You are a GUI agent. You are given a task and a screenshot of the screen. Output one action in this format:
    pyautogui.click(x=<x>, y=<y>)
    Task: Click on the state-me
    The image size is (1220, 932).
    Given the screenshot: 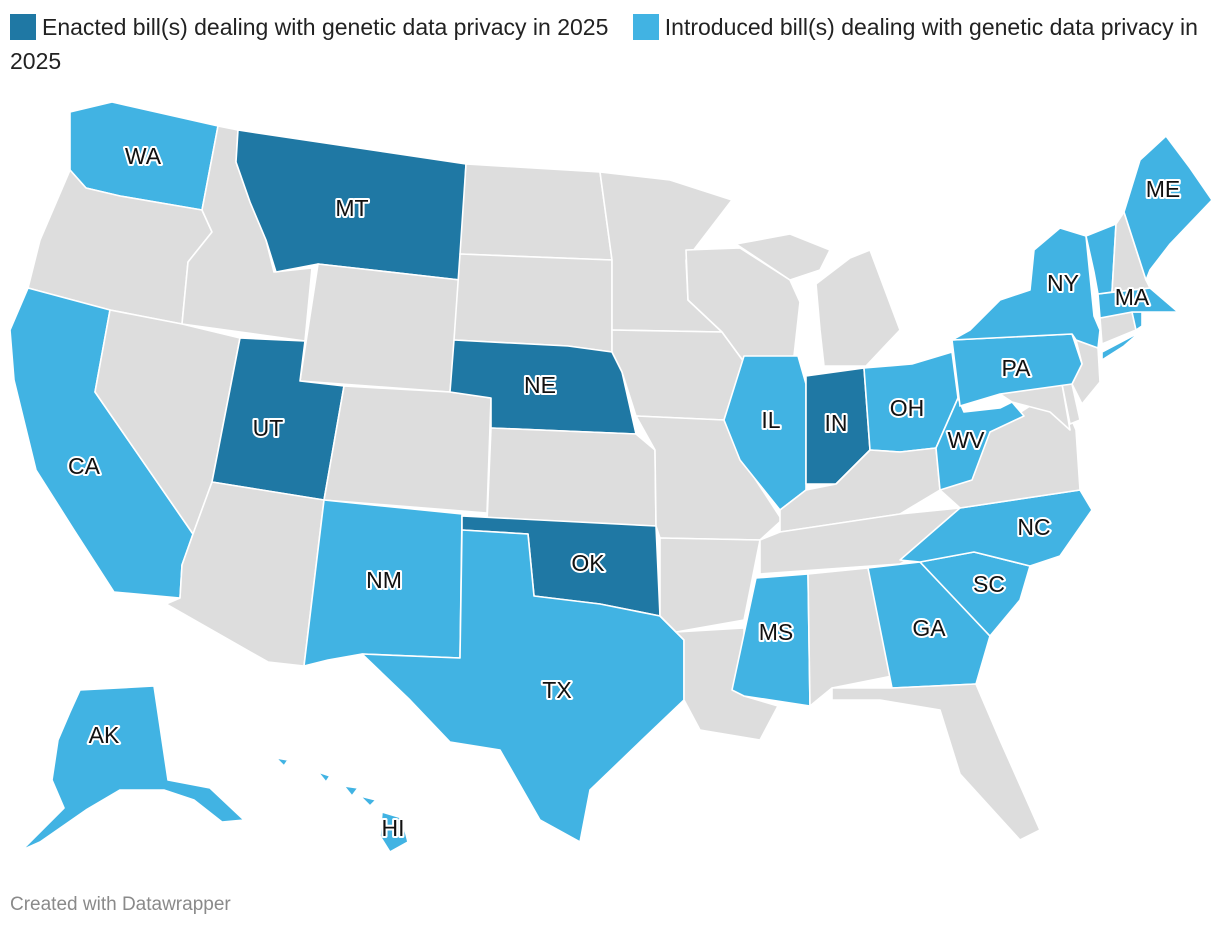 What is the action you would take?
    pyautogui.click(x=1168, y=208)
    